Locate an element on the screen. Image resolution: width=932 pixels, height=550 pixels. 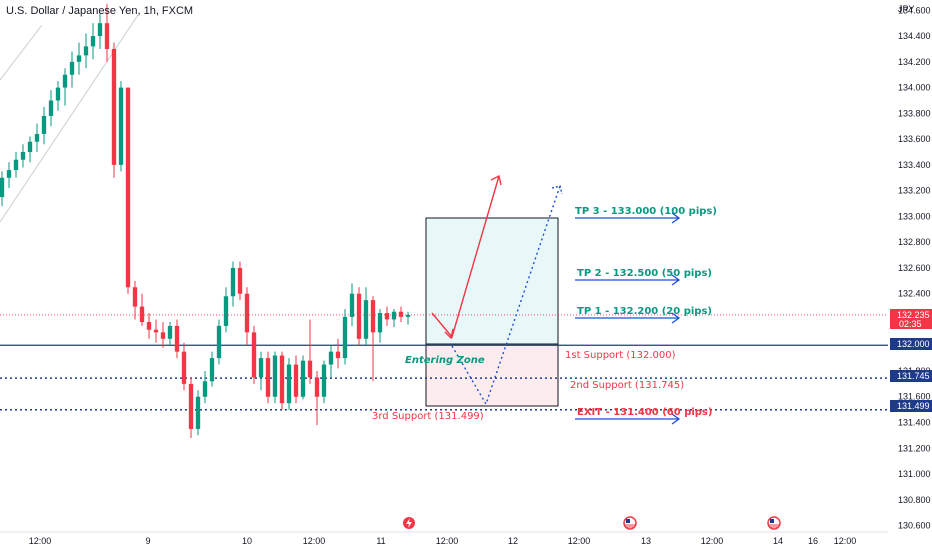
price-tick-label: 131.600 is located at coordinates (914, 397).